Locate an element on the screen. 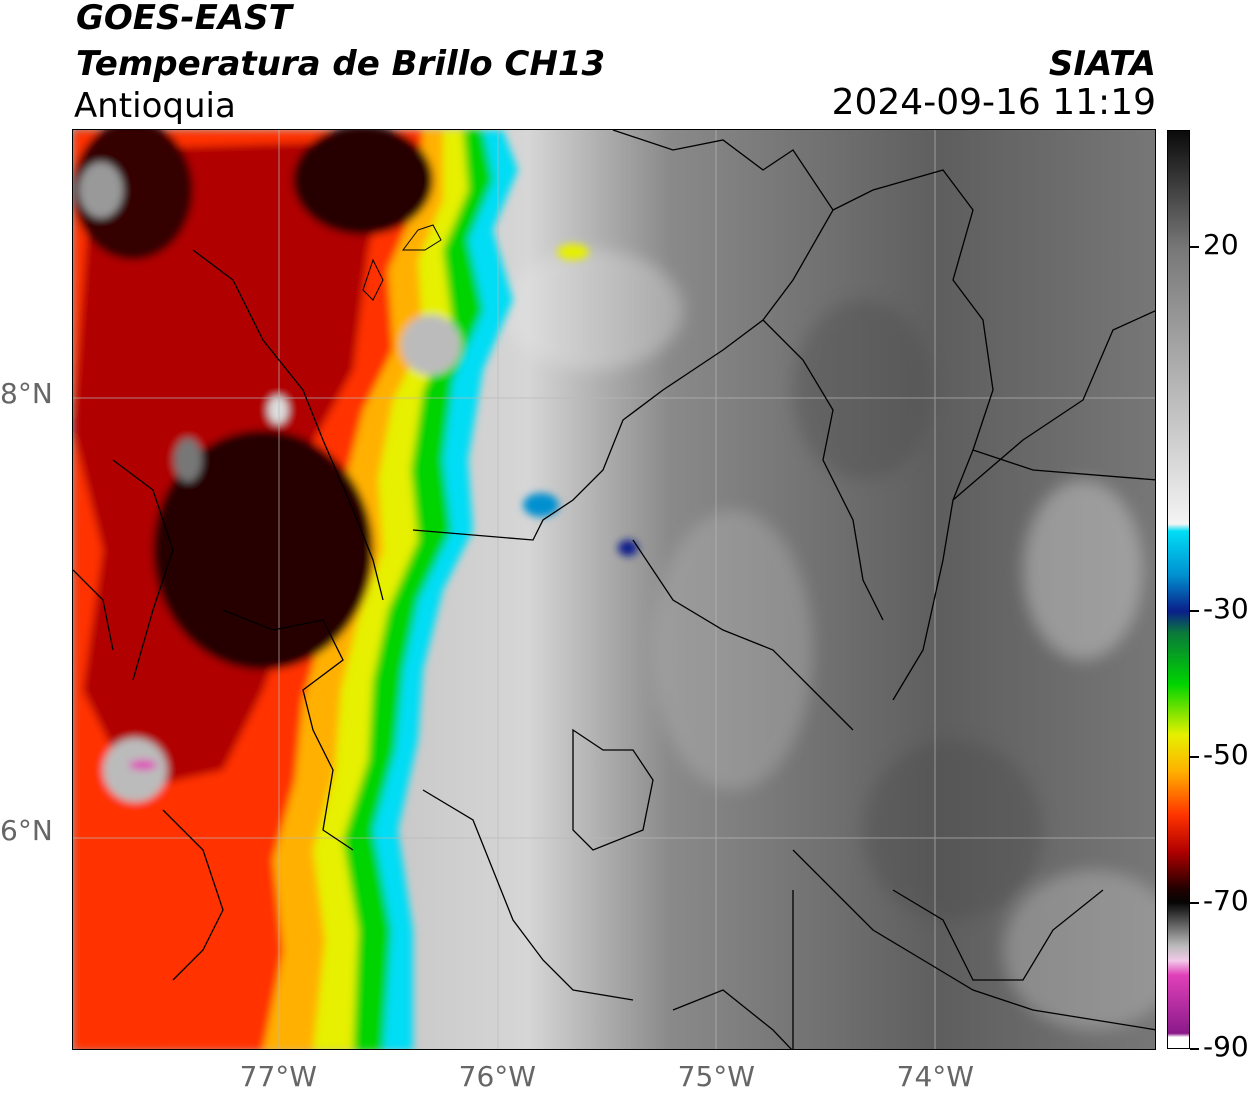 Image resolution: width=1252 pixels, height=1099 pixels. lon-label: 77°W is located at coordinates (278, 1076).